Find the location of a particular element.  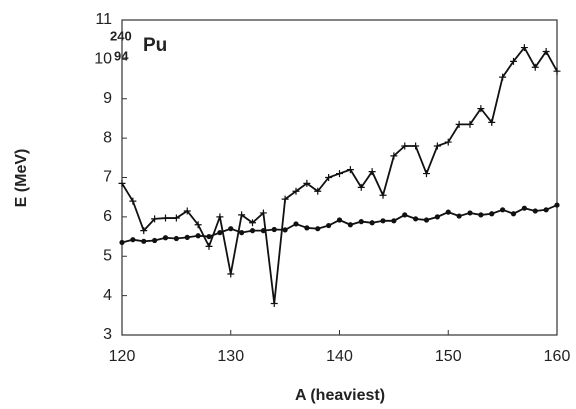

y-tick-label: 3 is located at coordinates (107, 334).